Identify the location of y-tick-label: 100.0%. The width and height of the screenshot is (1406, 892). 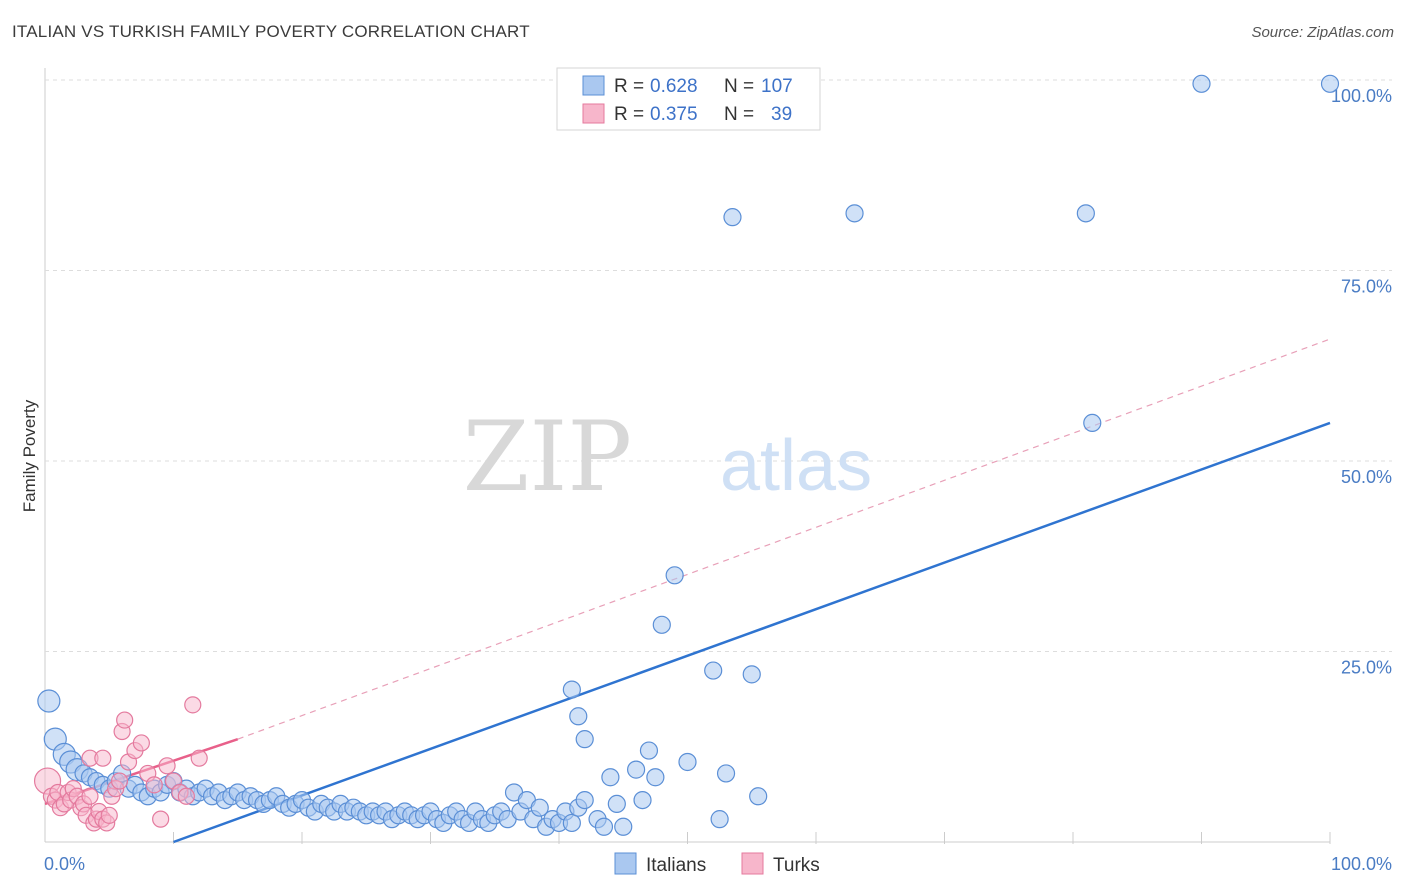
(1361, 96).